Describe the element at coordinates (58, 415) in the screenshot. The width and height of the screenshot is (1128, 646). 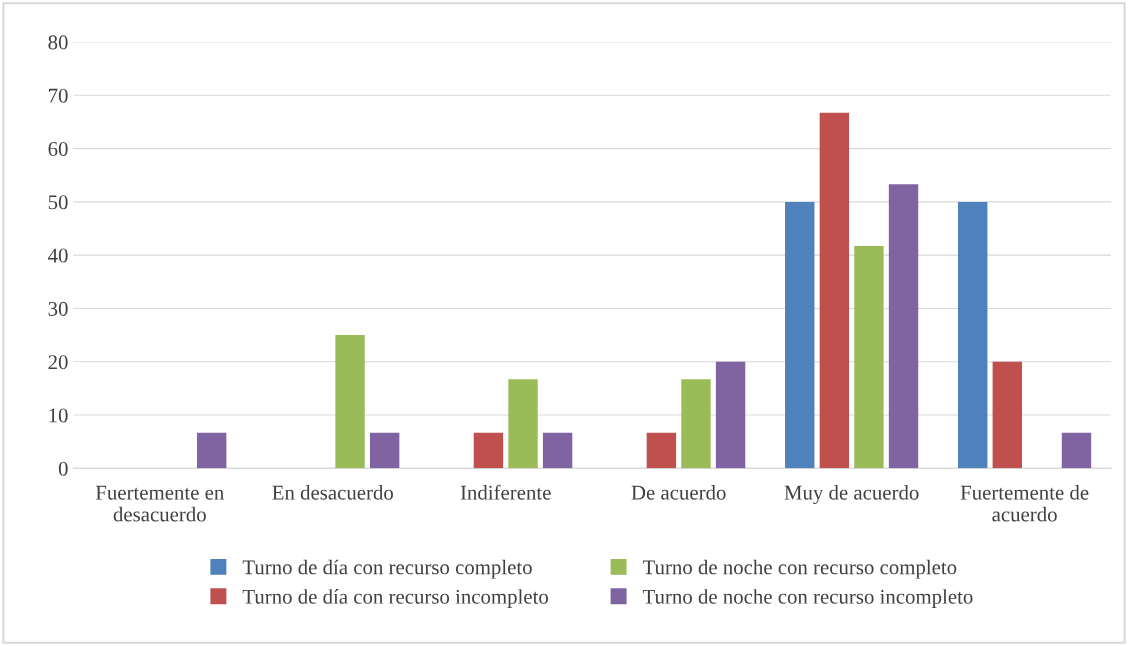
I see `y-tick-label: 10` at that location.